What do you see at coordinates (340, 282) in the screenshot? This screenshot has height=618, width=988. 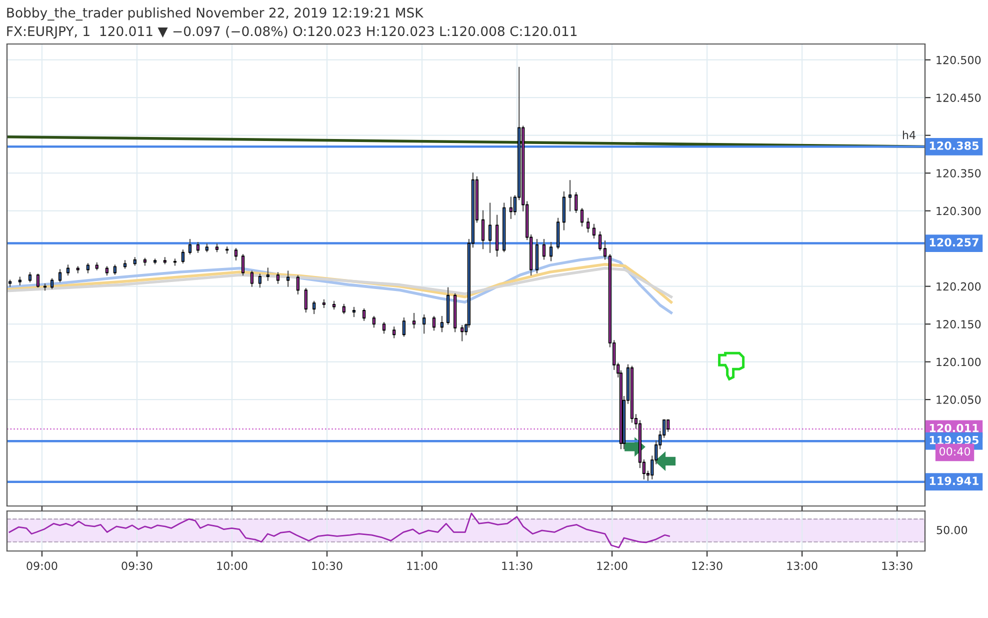 I see `line-series` at bounding box center [340, 282].